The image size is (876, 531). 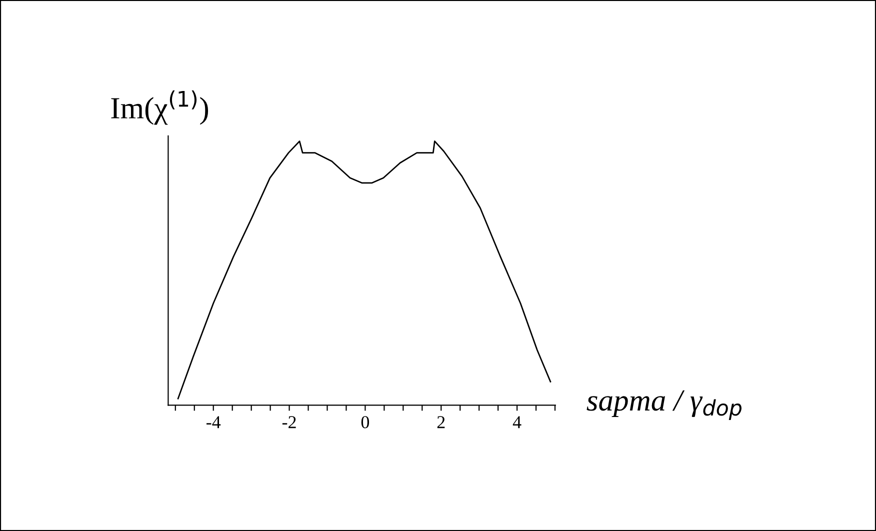 I want to click on x-axis-title: sapma / γ$_{dop}$, so click(x=664, y=405).